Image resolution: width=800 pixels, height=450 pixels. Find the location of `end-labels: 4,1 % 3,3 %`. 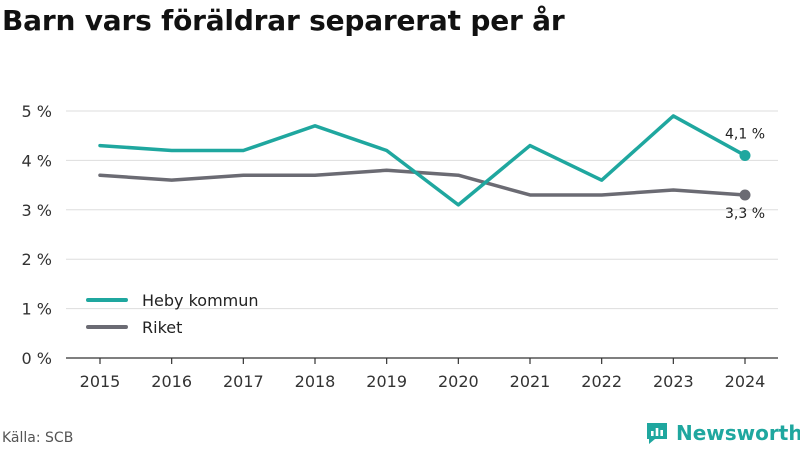

end-labels: 4,1 % 3,3 % is located at coordinates (745, 174).